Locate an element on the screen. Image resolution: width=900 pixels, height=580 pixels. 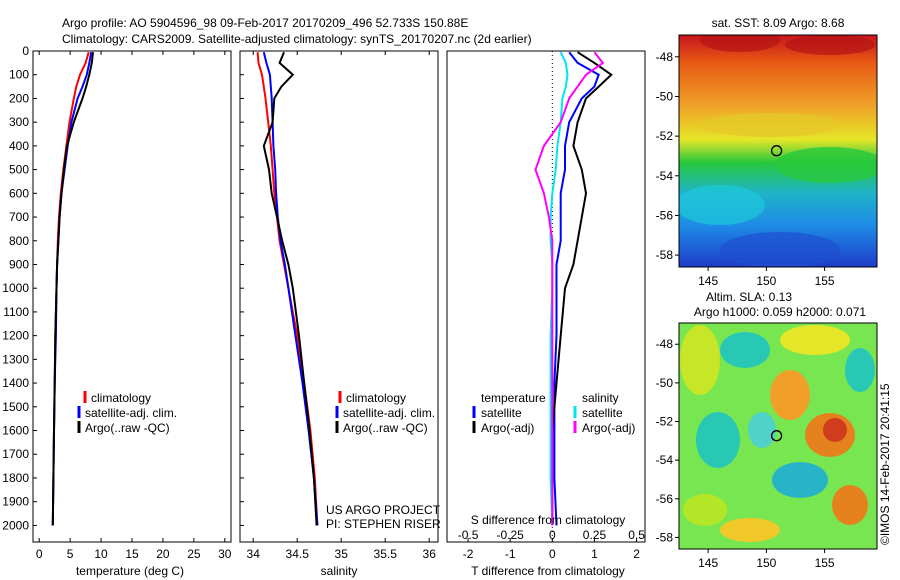
sla-map-title-1: Altim. SLA: 0.13 is located at coordinates (749, 297).